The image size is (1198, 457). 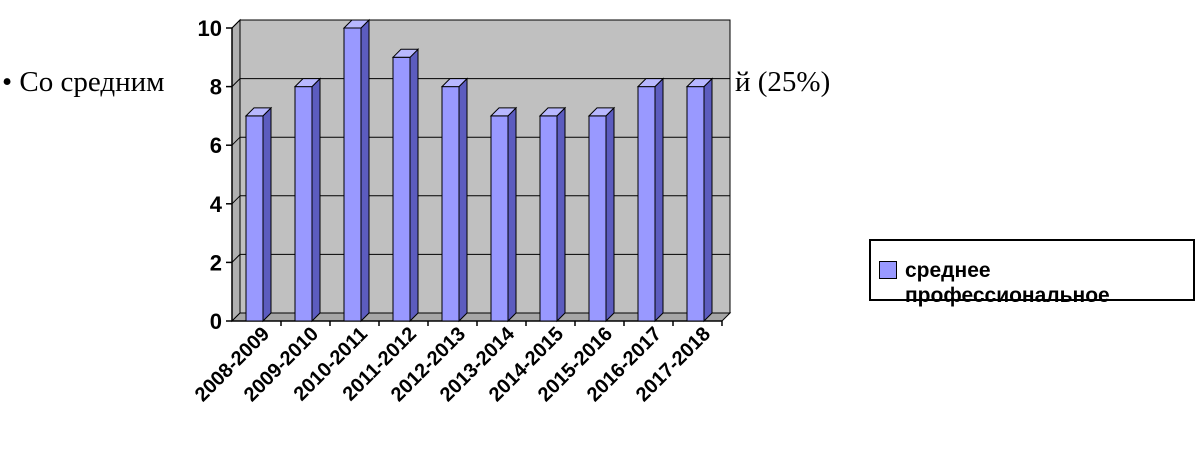 What do you see at coordinates (888, 270) in the screenshot?
I see `legend-swatch` at bounding box center [888, 270].